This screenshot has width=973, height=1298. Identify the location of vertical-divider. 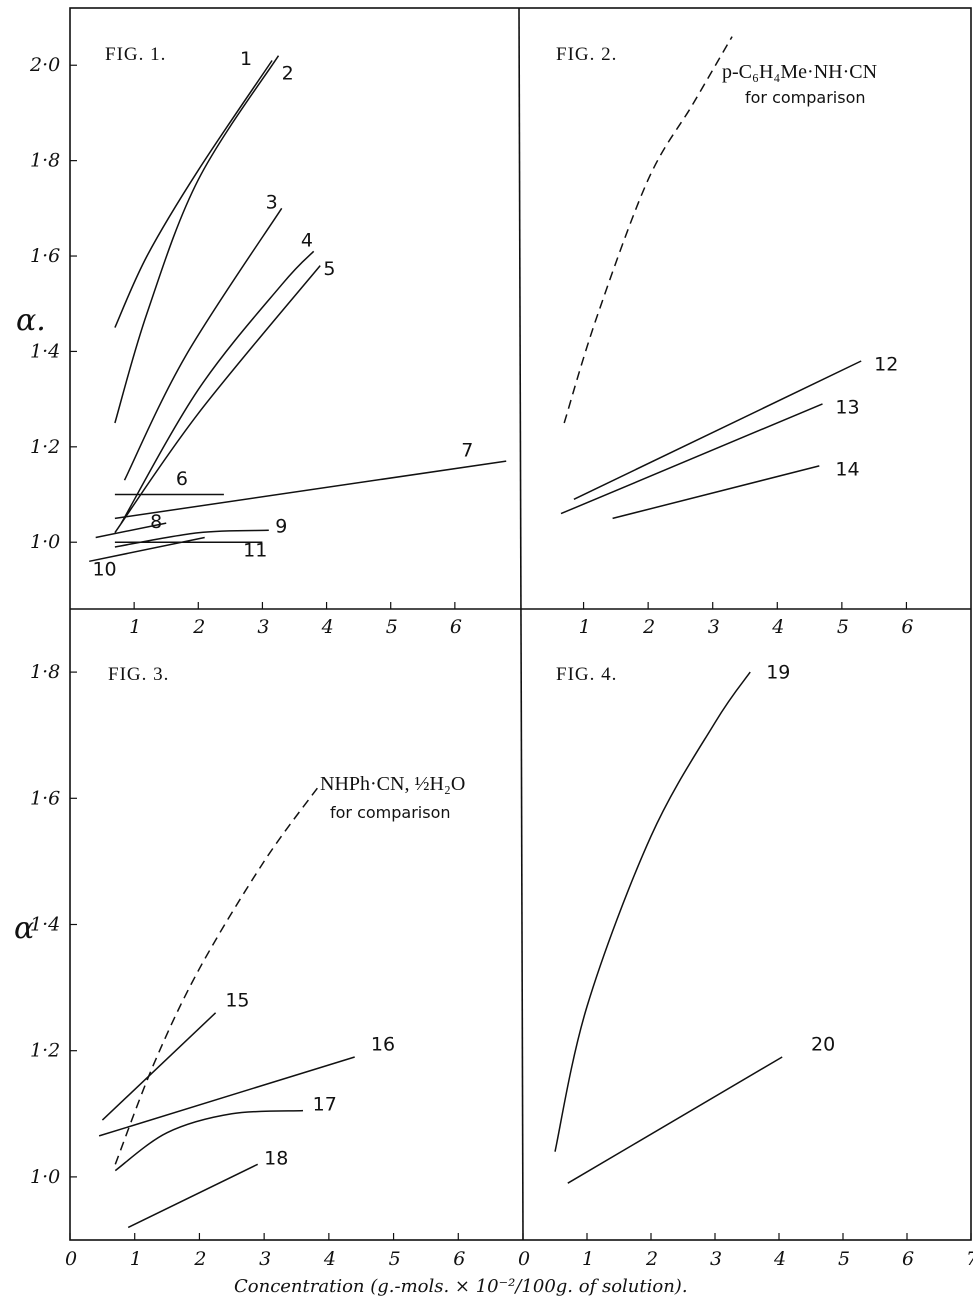
(521, 624).